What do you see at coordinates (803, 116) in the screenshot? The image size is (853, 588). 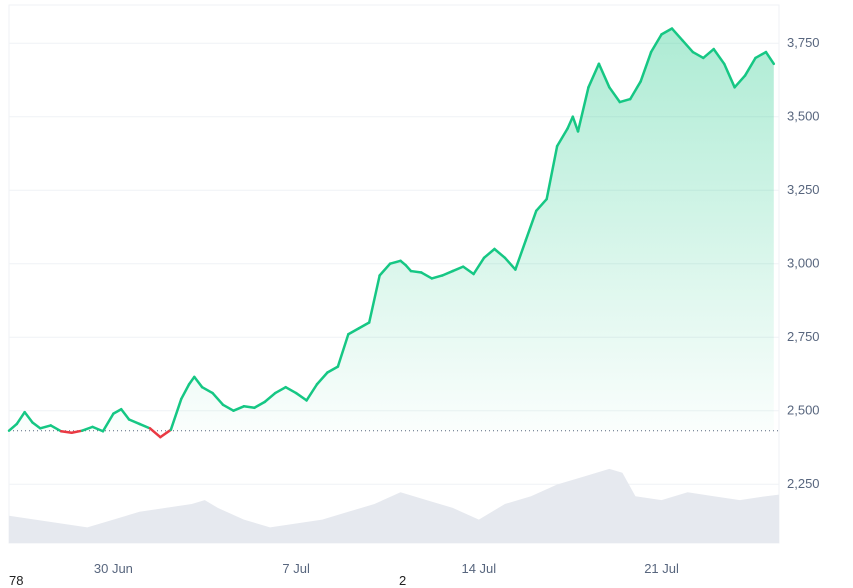 I see `y-tick-label: 3,500` at bounding box center [803, 116].